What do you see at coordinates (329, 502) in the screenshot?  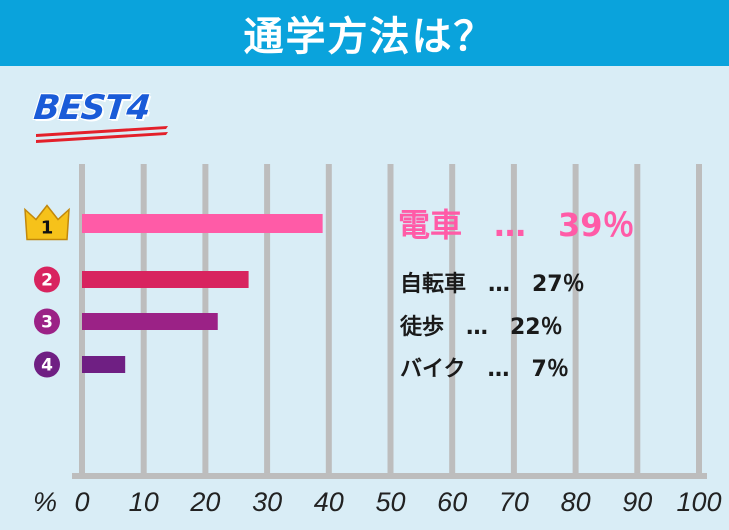 I see `x-tick-label: 40` at bounding box center [329, 502].